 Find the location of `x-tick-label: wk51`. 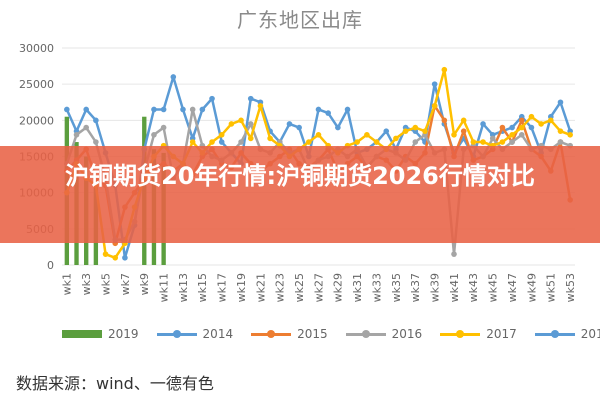

x-tick-label: wk51 is located at coordinates (551, 287).